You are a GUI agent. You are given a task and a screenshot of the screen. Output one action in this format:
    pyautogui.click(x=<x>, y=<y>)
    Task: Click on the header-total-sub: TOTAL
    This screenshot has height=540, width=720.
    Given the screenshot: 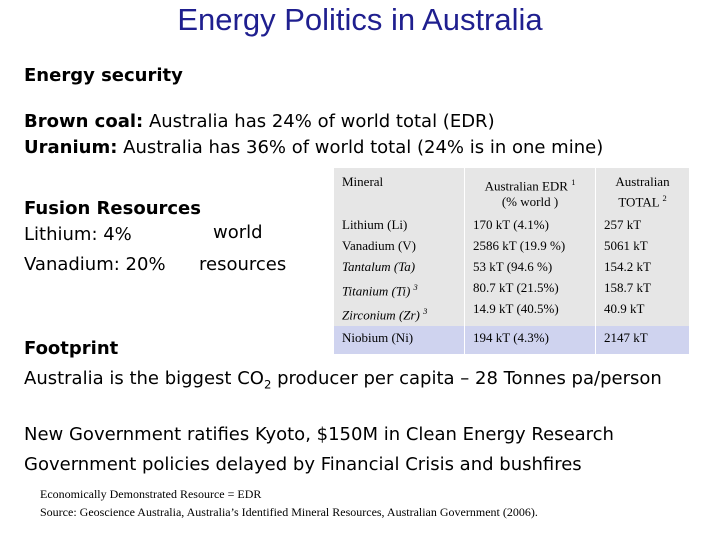 What is the action you would take?
    pyautogui.click(x=639, y=202)
    